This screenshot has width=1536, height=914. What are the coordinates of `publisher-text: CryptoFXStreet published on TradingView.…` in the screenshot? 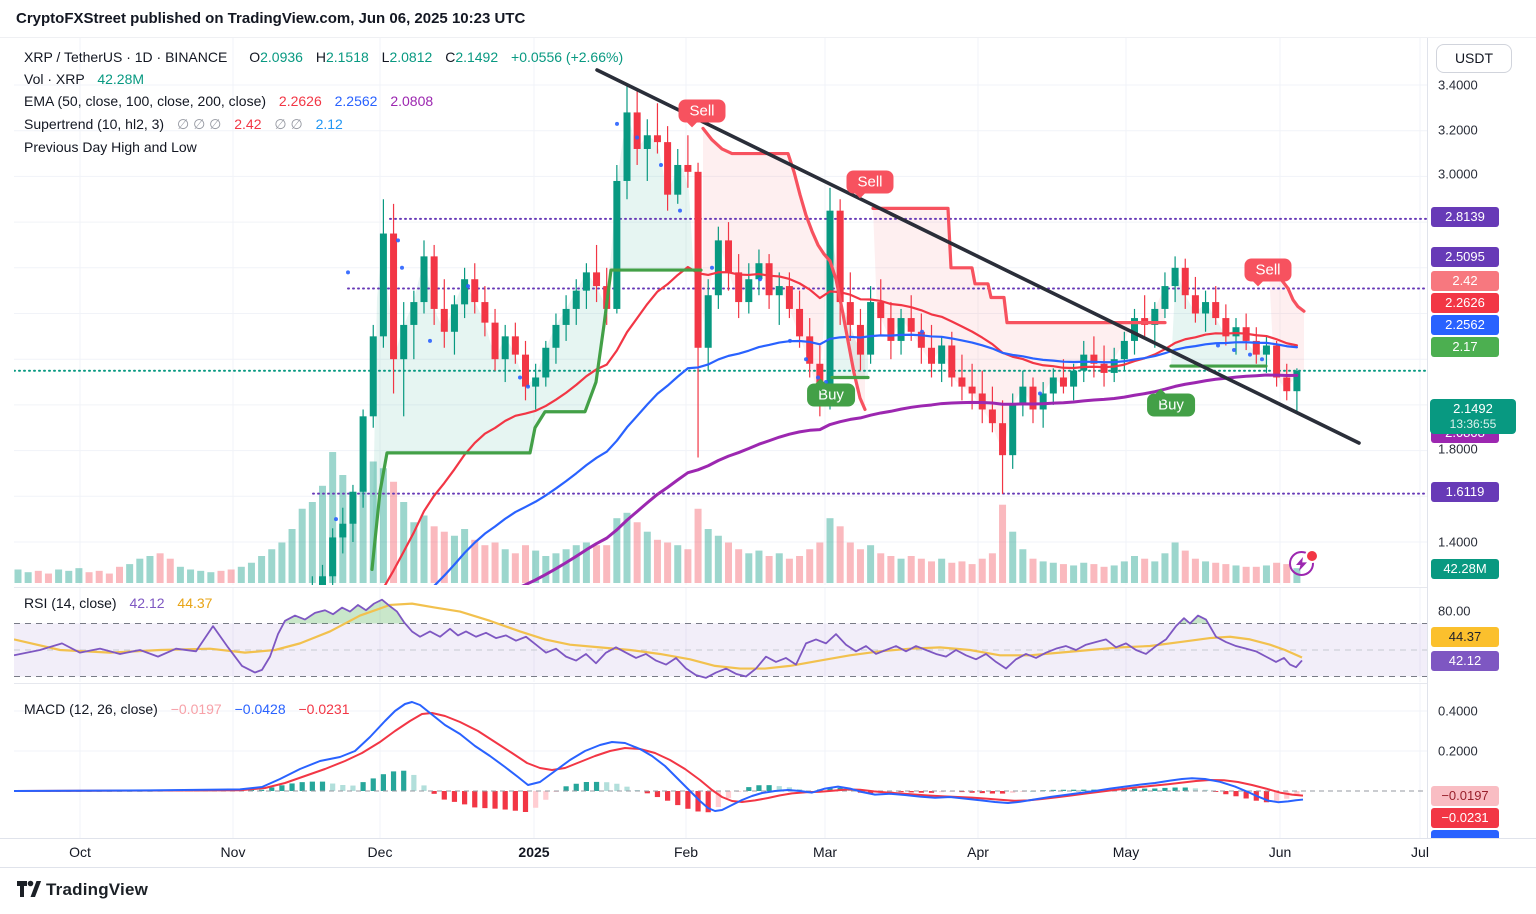 It's located at (271, 18).